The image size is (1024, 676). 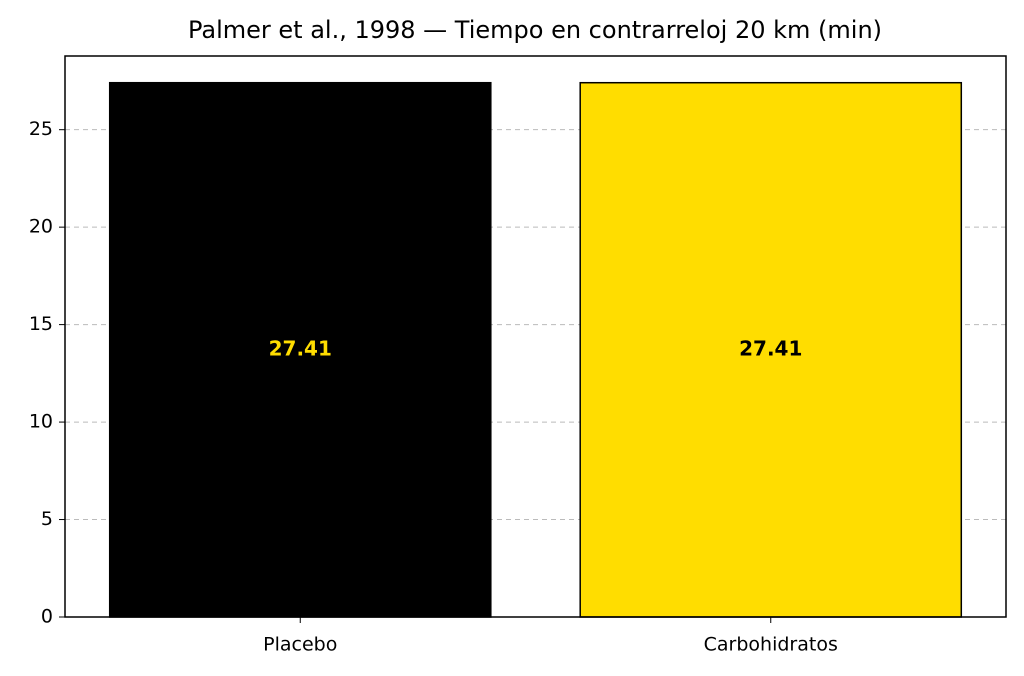 I want to click on y-tick-label: 10, so click(x=41, y=422).